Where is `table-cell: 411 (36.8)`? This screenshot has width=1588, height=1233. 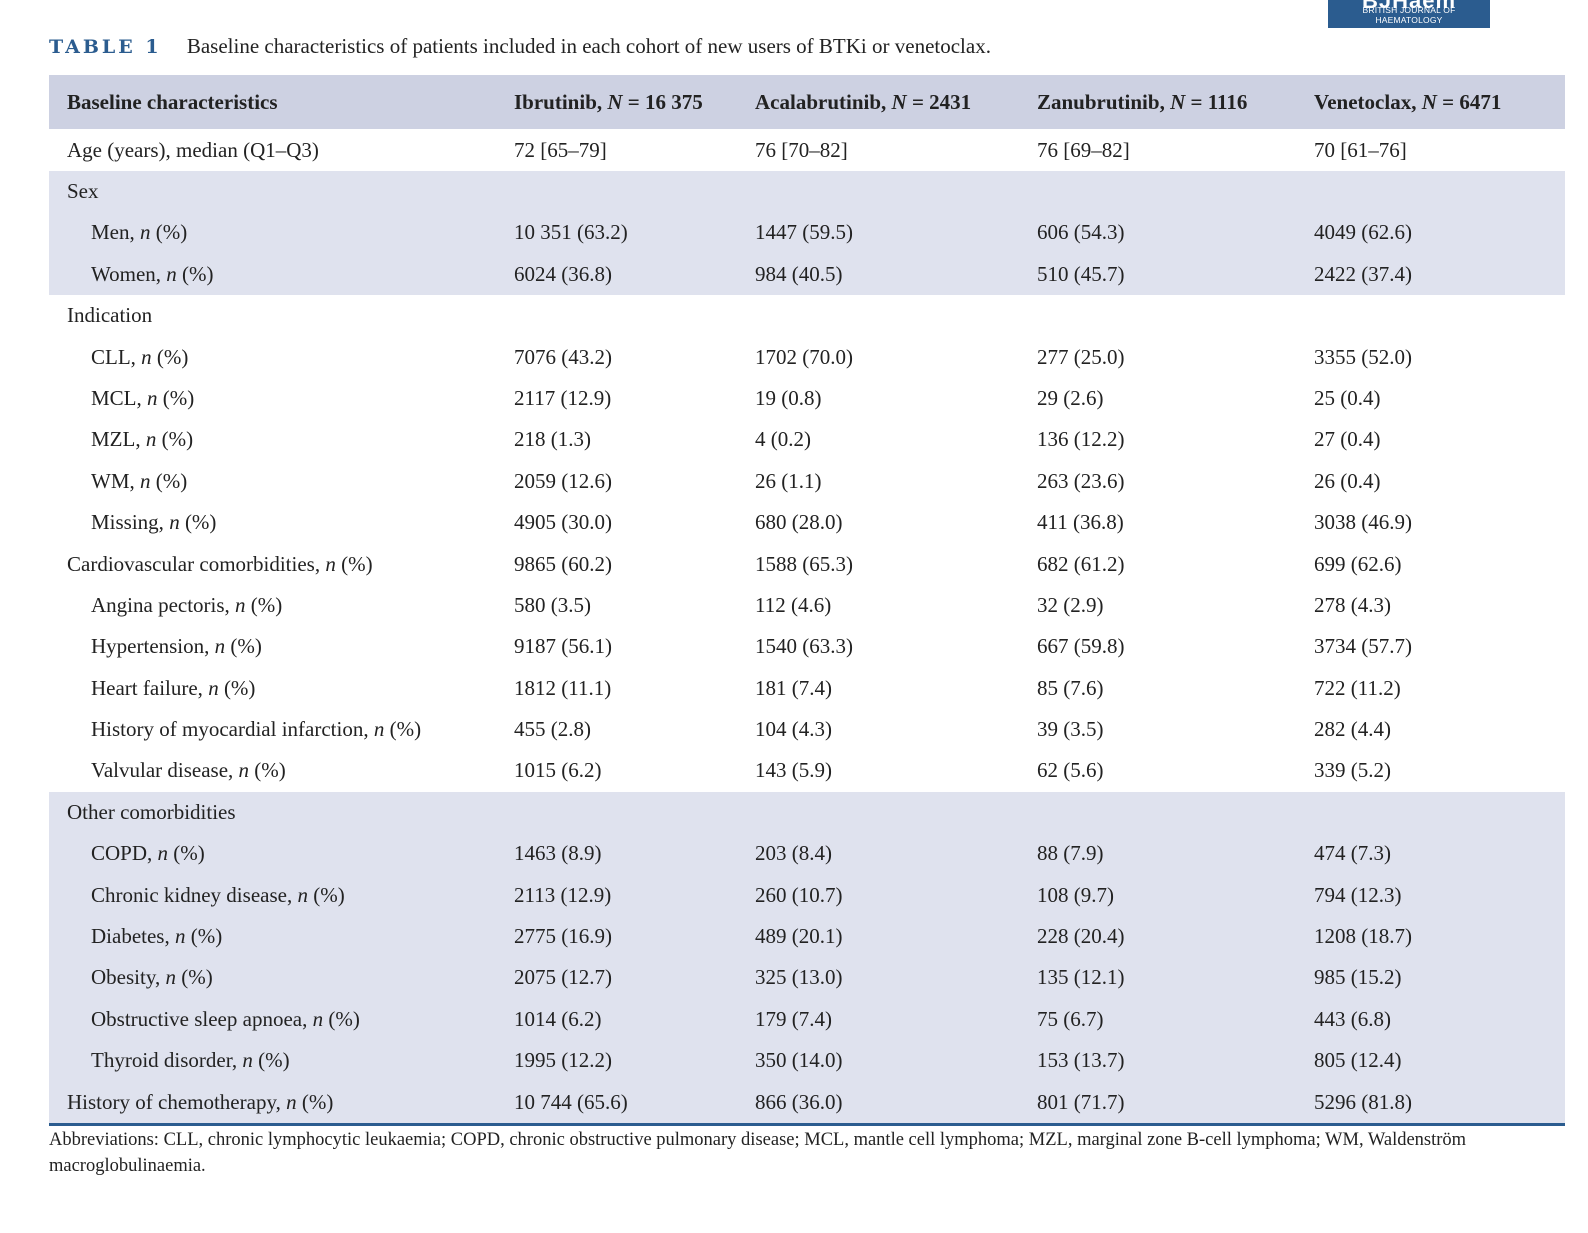 table-cell: 411 (36.8) is located at coordinates (1080, 522).